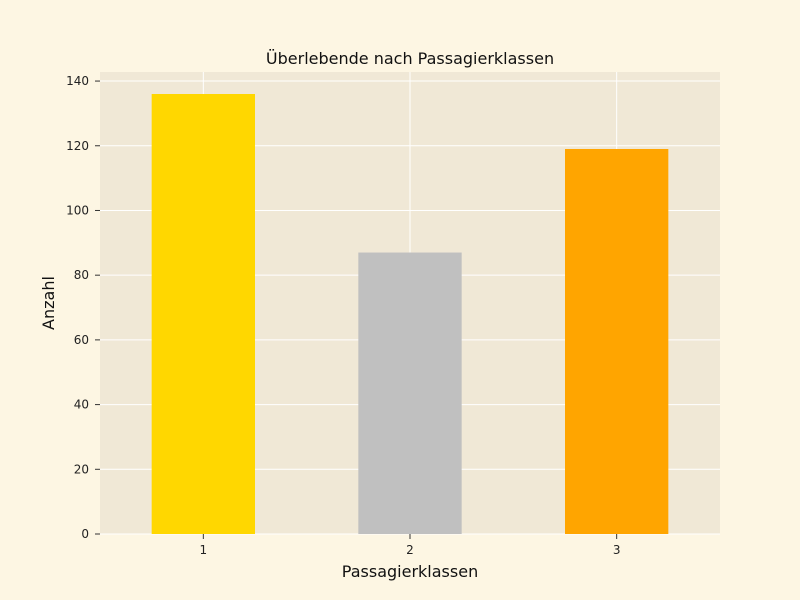 The height and width of the screenshot is (600, 800). What do you see at coordinates (81, 340) in the screenshot?
I see `y-tick-label: 60` at bounding box center [81, 340].